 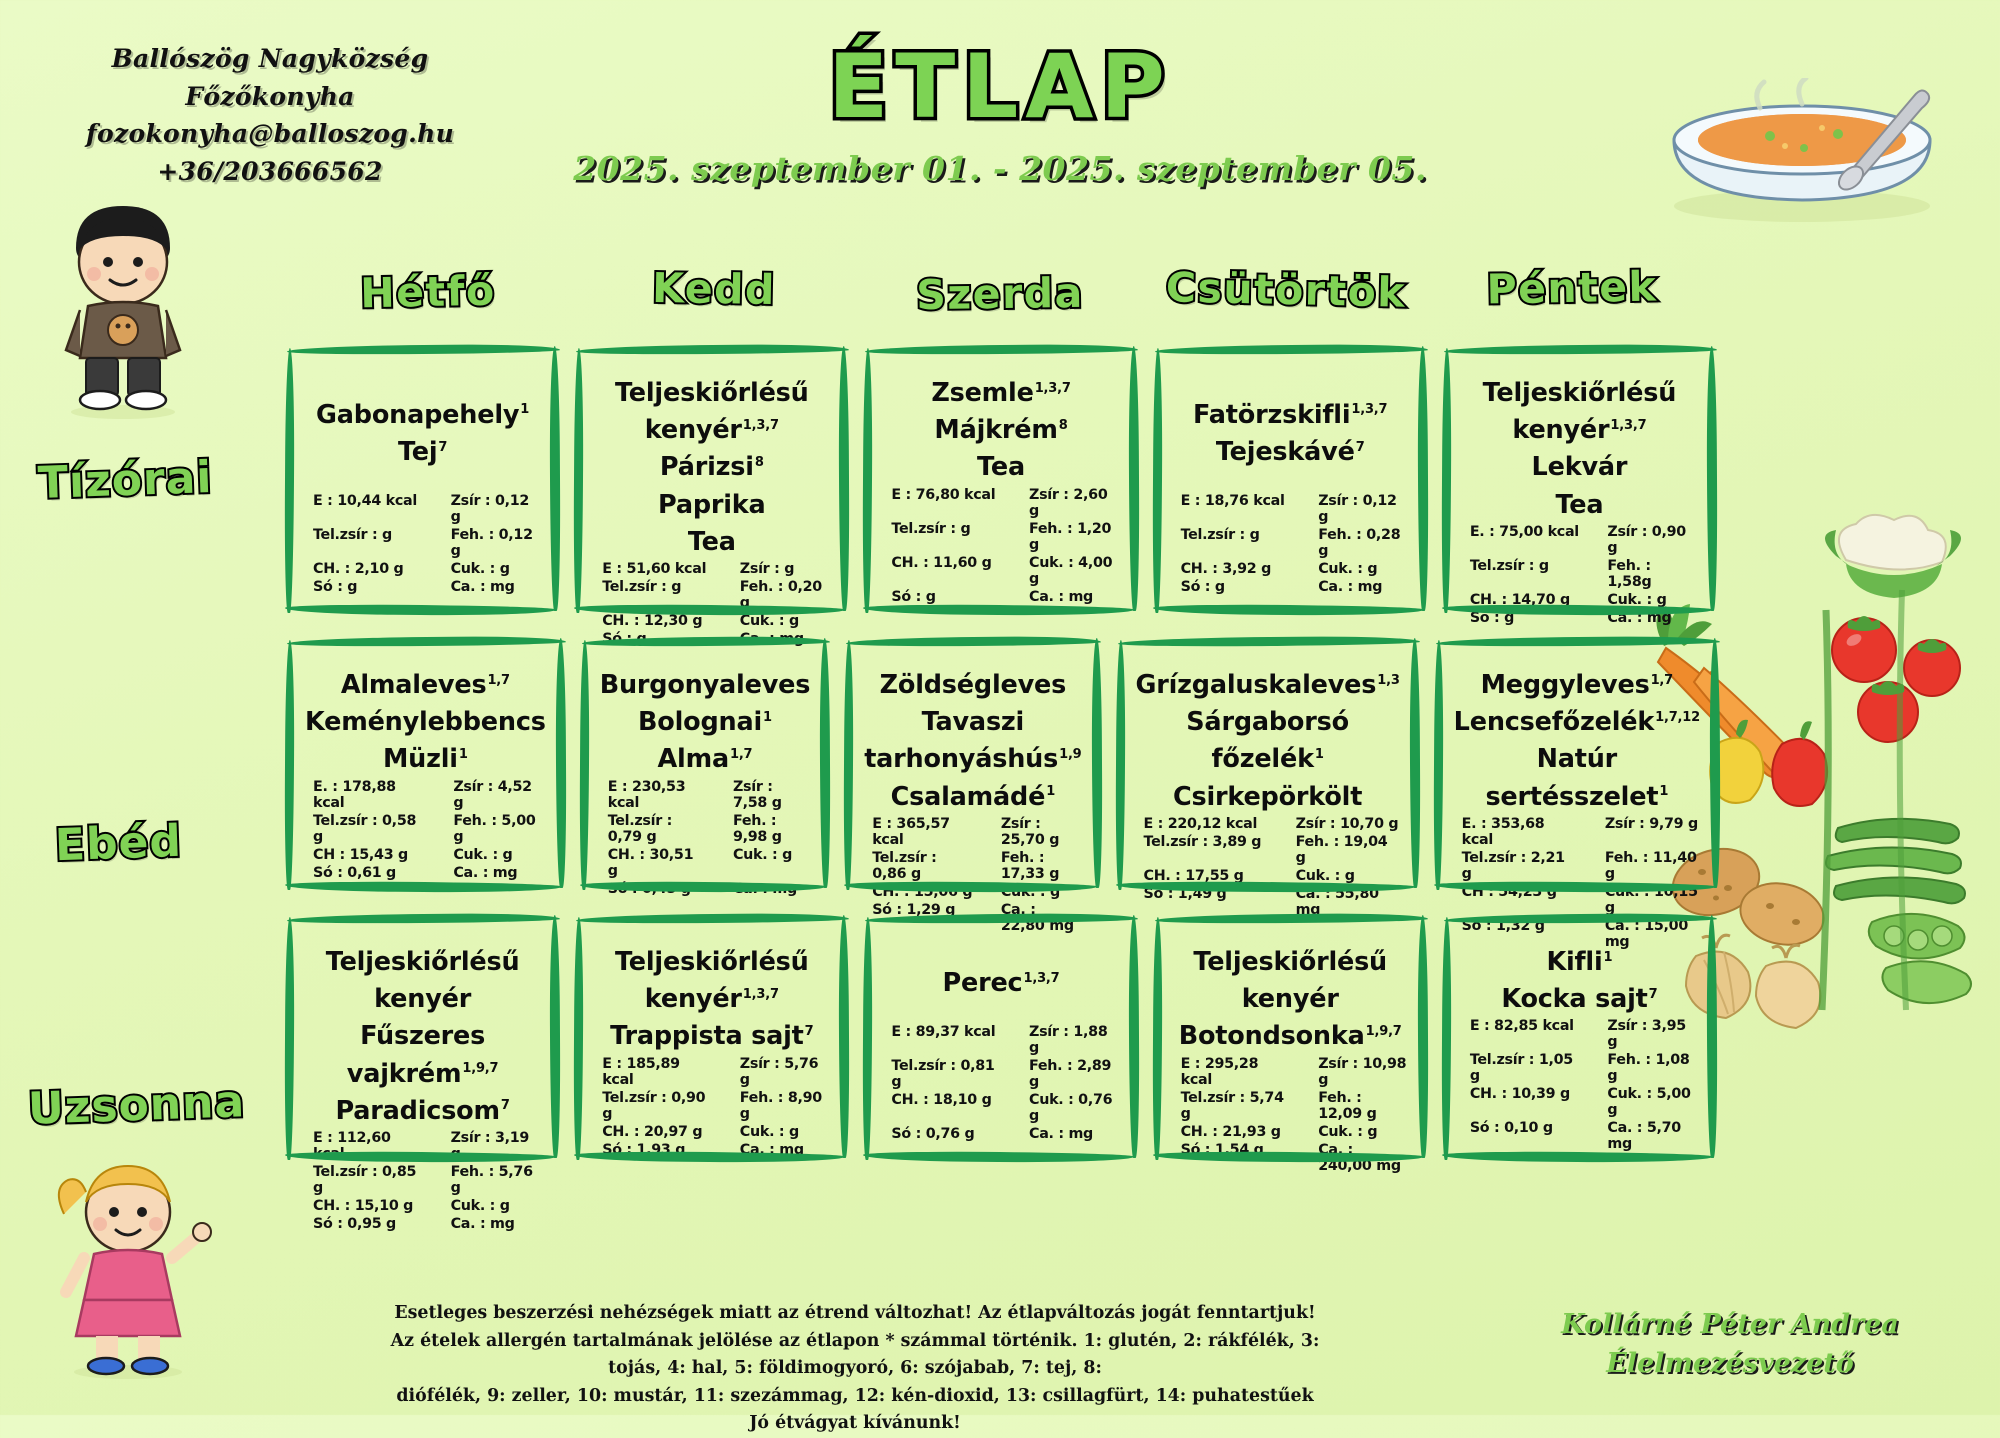 What do you see at coordinates (973, 741) in the screenshot?
I see `dish-item: Tavaszi tarhonyáshús1,9` at bounding box center [973, 741].